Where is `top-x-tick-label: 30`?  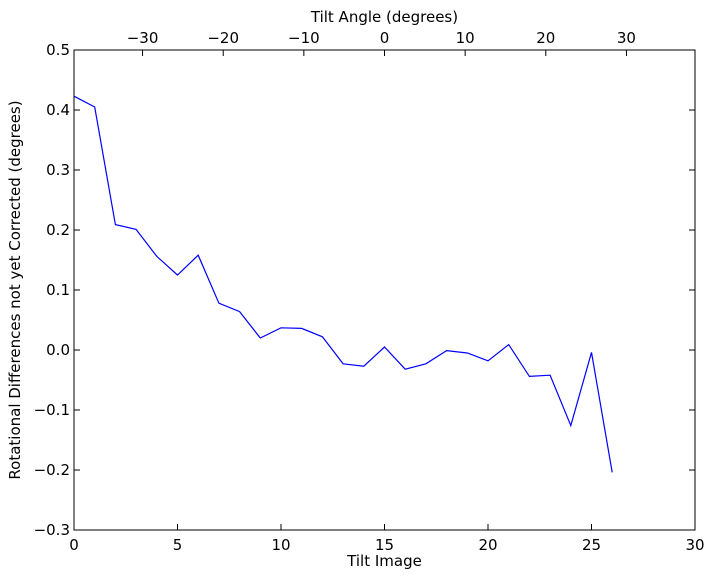
top-x-tick-label: 30 is located at coordinates (626, 38).